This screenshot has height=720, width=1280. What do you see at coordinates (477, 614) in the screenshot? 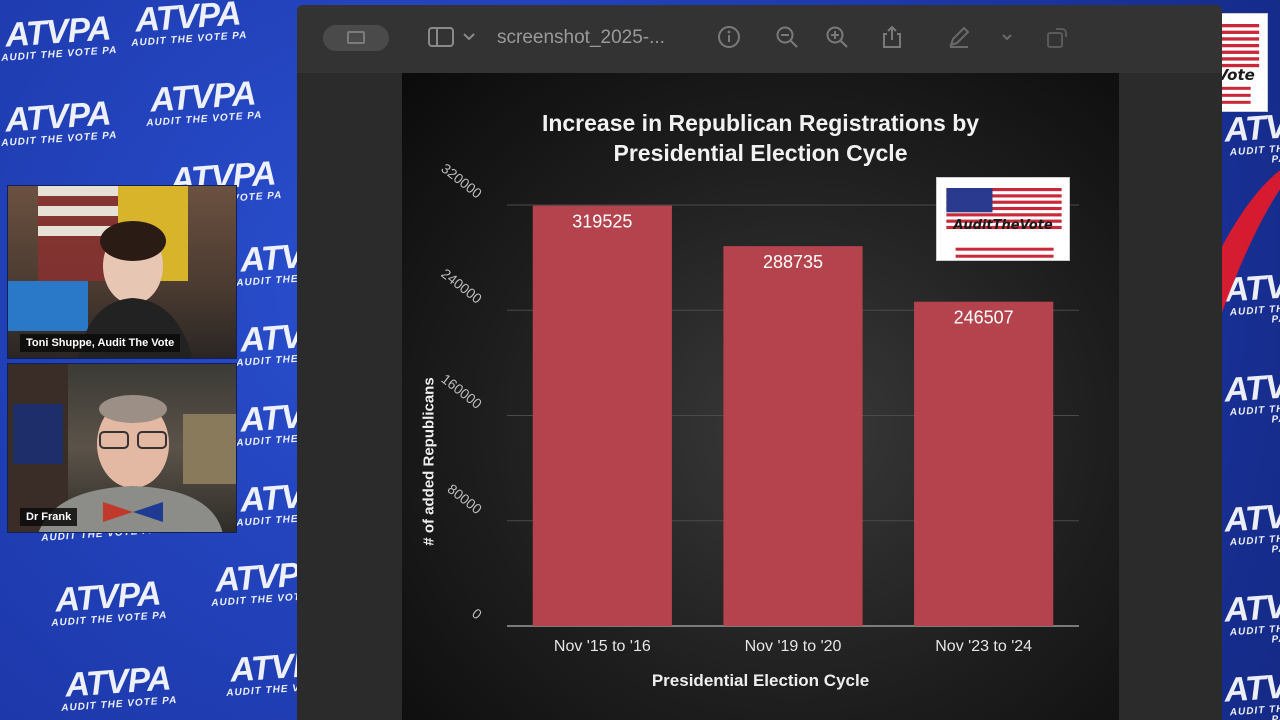
I see `y-tick-label: 0` at bounding box center [477, 614].